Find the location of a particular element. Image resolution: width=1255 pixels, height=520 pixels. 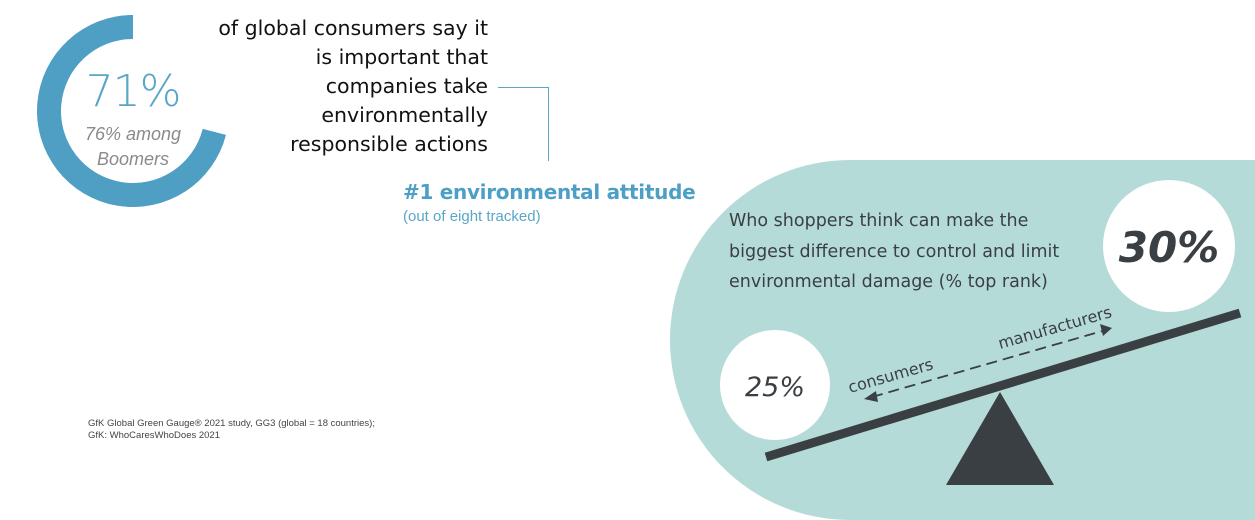

fulcrum is located at coordinates (1000, 438).